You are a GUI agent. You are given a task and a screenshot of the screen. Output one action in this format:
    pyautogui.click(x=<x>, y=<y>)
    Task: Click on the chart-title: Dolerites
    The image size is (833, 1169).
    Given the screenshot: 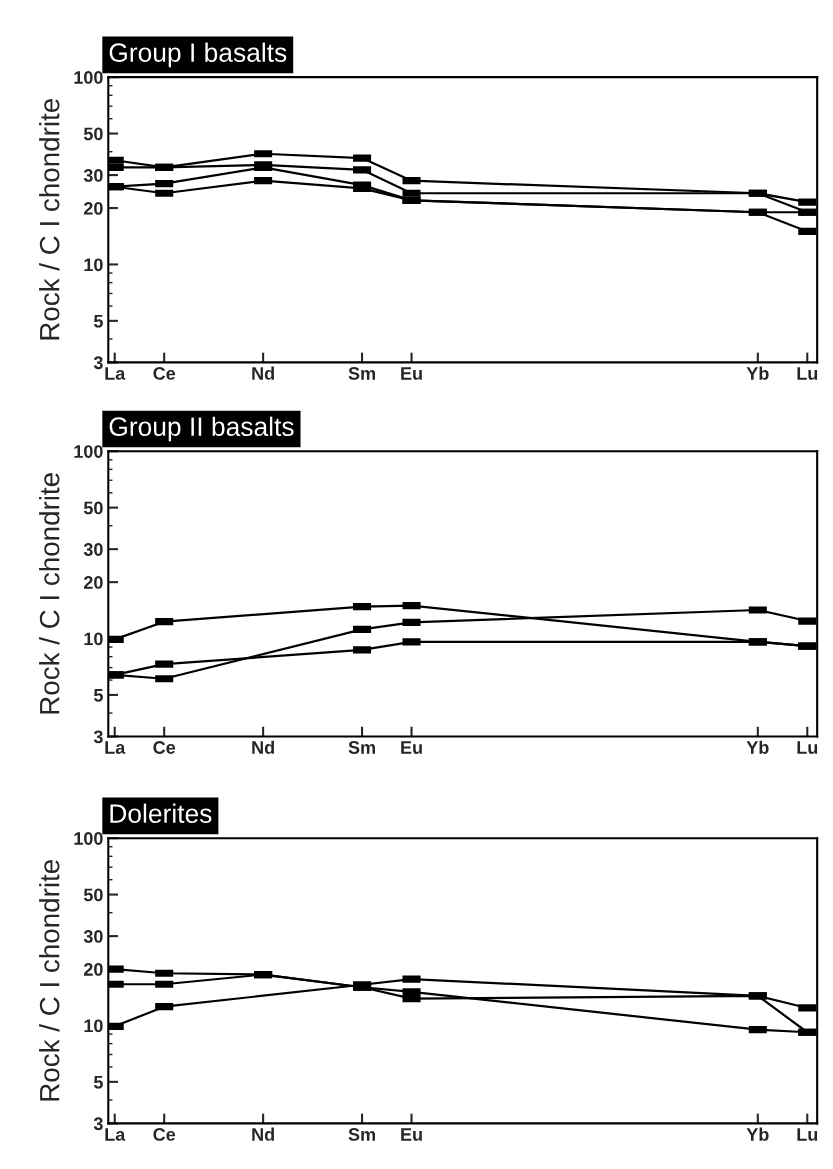 What is the action you would take?
    pyautogui.click(x=161, y=813)
    